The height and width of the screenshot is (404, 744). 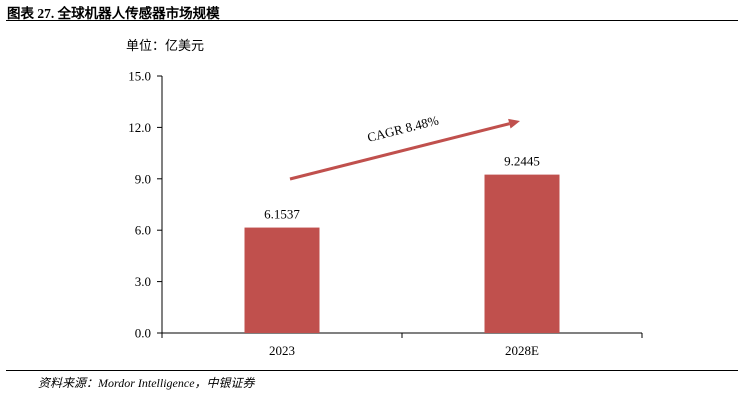 What do you see at coordinates (282, 214) in the screenshot?
I see `bar-data-label: 6.1537` at bounding box center [282, 214].